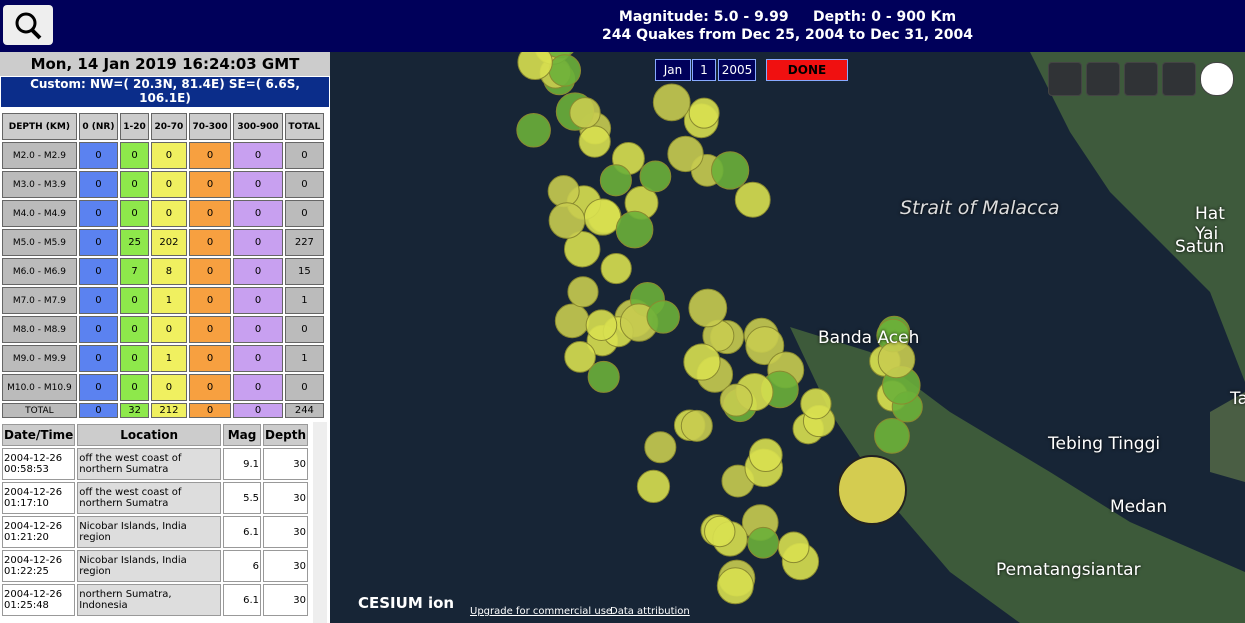  What do you see at coordinates (39, 566) in the screenshot?
I see `date-time: 2004-12-26 01:22:25` at bounding box center [39, 566].